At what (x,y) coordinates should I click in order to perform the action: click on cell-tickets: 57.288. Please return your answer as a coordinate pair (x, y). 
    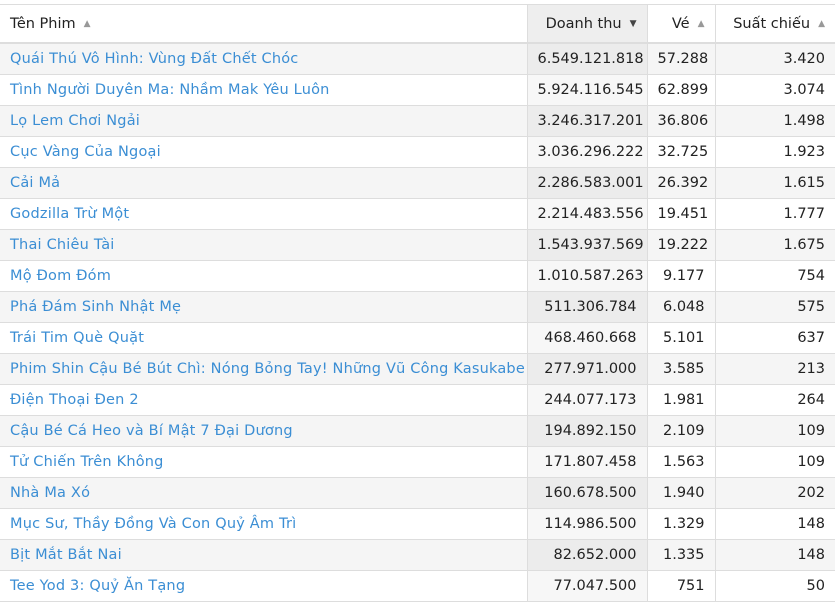
    Looking at the image, I should click on (681, 59).